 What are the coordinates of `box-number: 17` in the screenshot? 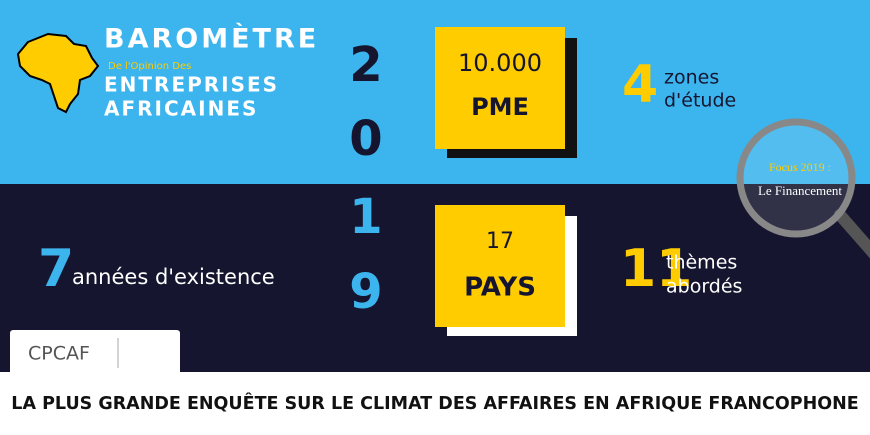 It's located at (500, 241).